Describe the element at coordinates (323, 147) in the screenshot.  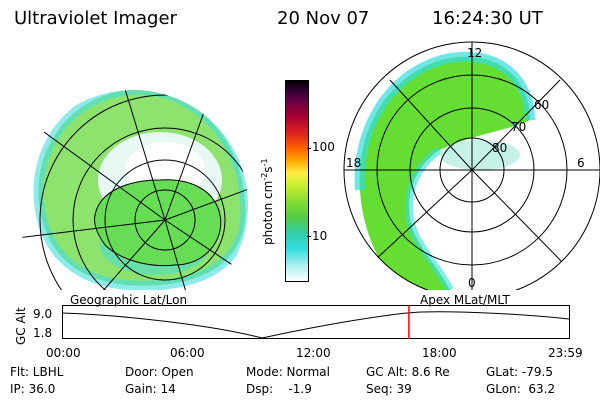
I see `colorbar-tick-100: 100` at that location.